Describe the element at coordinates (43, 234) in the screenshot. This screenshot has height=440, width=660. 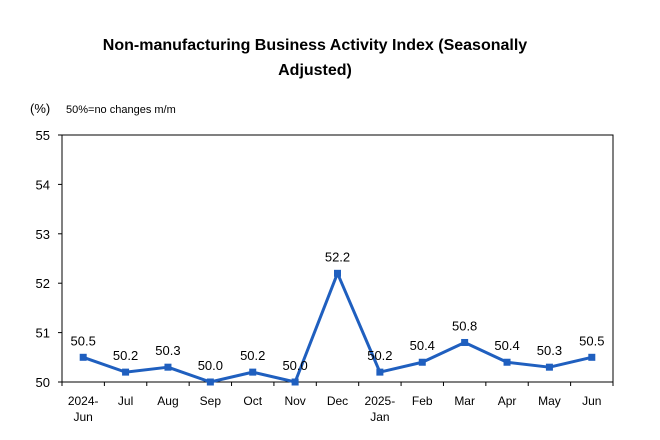
I see `y-tick-label: 53` at that location.